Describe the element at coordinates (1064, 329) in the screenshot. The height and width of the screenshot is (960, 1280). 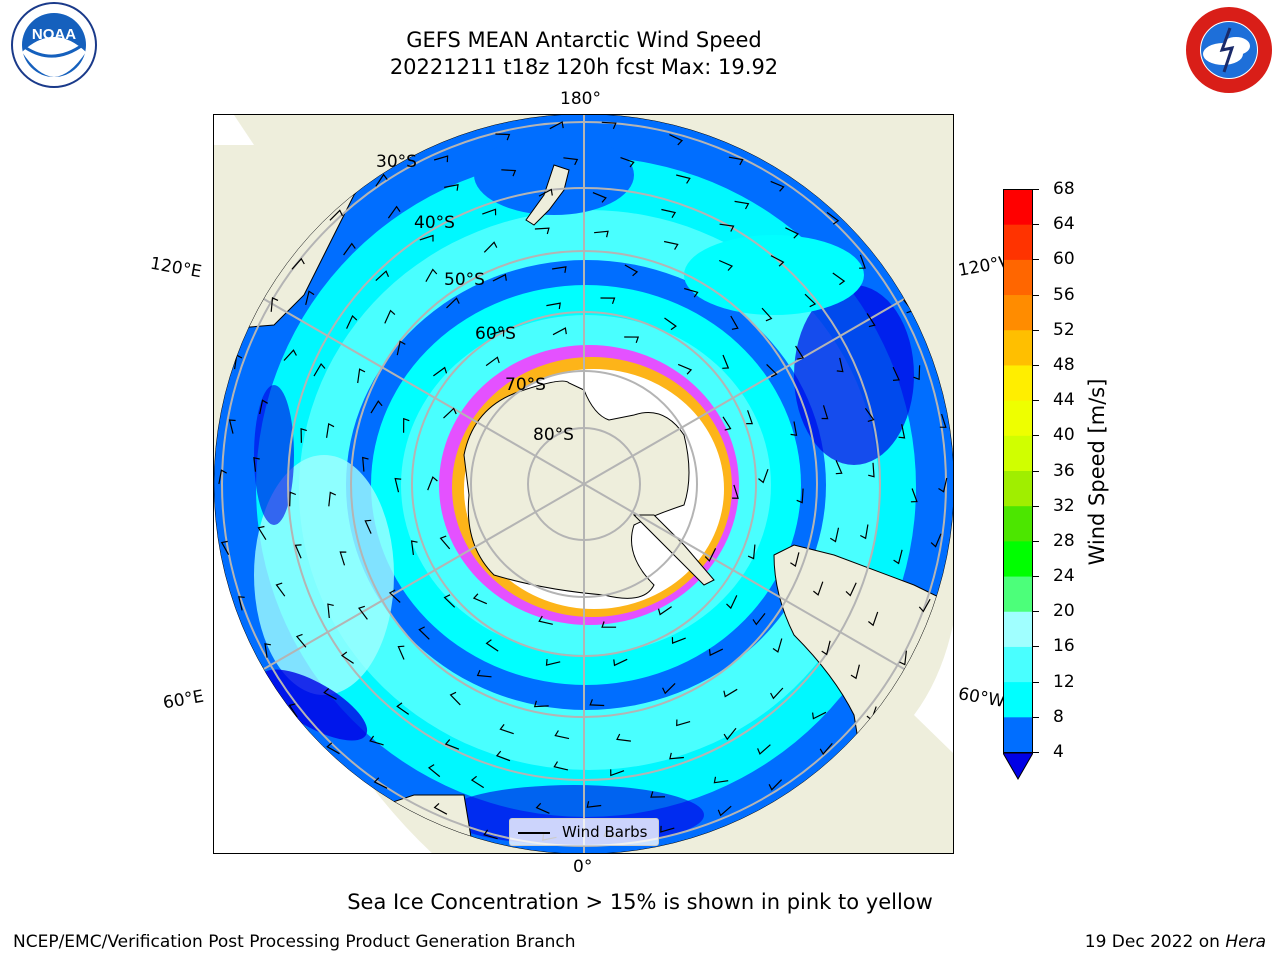
I see `colorbar-tick-label: 52` at that location.